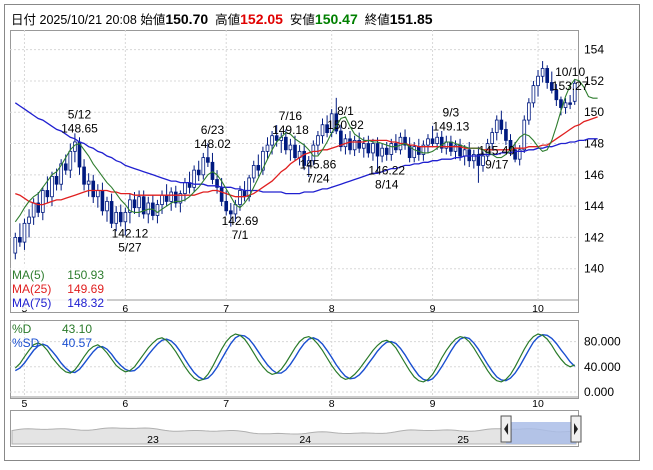 This screenshot has height=470, width=653. Describe the element at coordinates (25, 404) in the screenshot. I see `osc-month-label: 5` at that location.